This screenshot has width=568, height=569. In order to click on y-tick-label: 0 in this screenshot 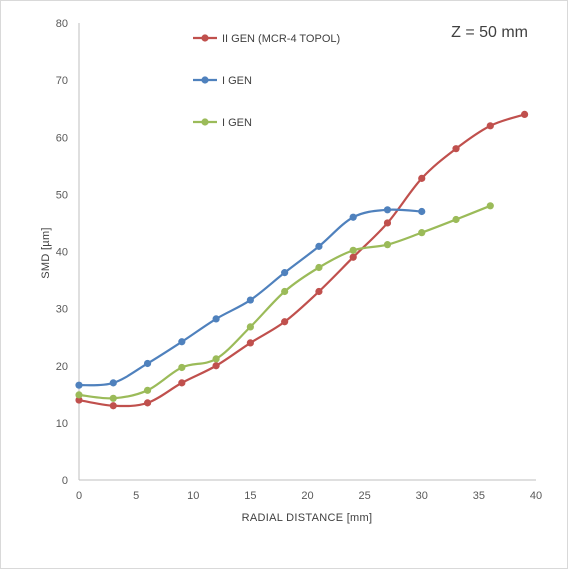, I will do `click(65, 481)`.